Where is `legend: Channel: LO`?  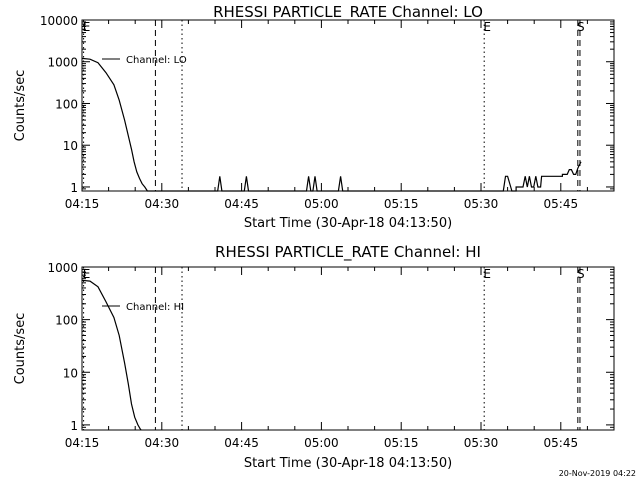 legend: Channel: LO is located at coordinates (144, 60).